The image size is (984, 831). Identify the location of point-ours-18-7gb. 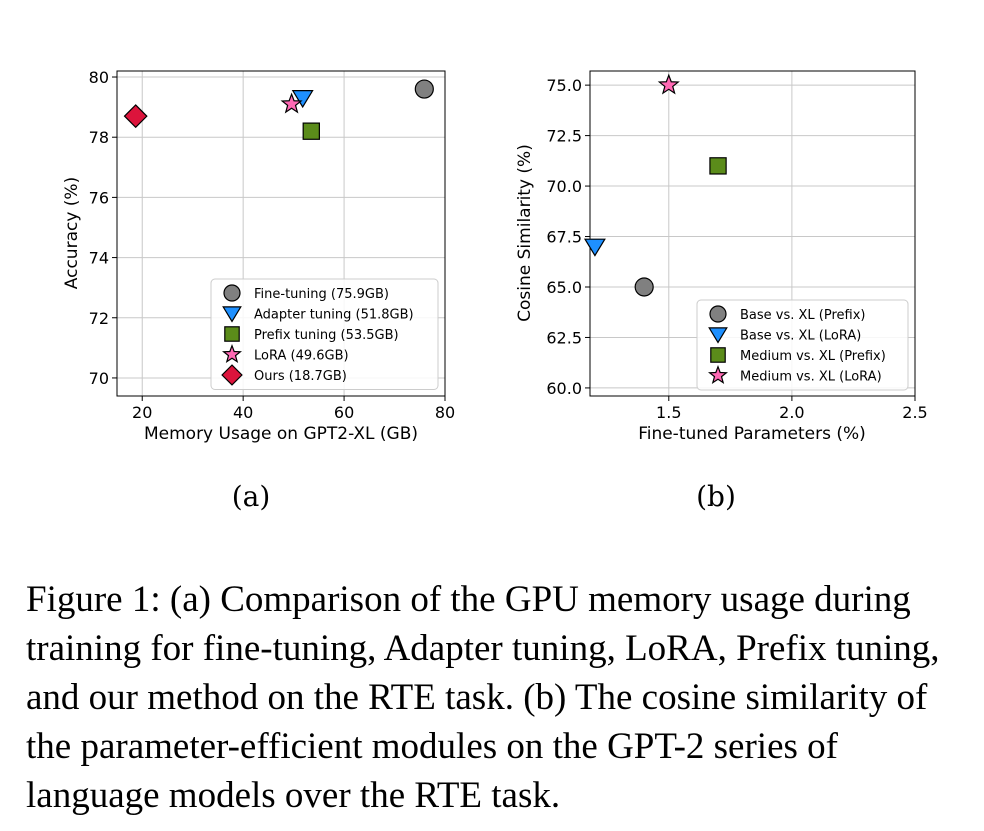
(135, 116).